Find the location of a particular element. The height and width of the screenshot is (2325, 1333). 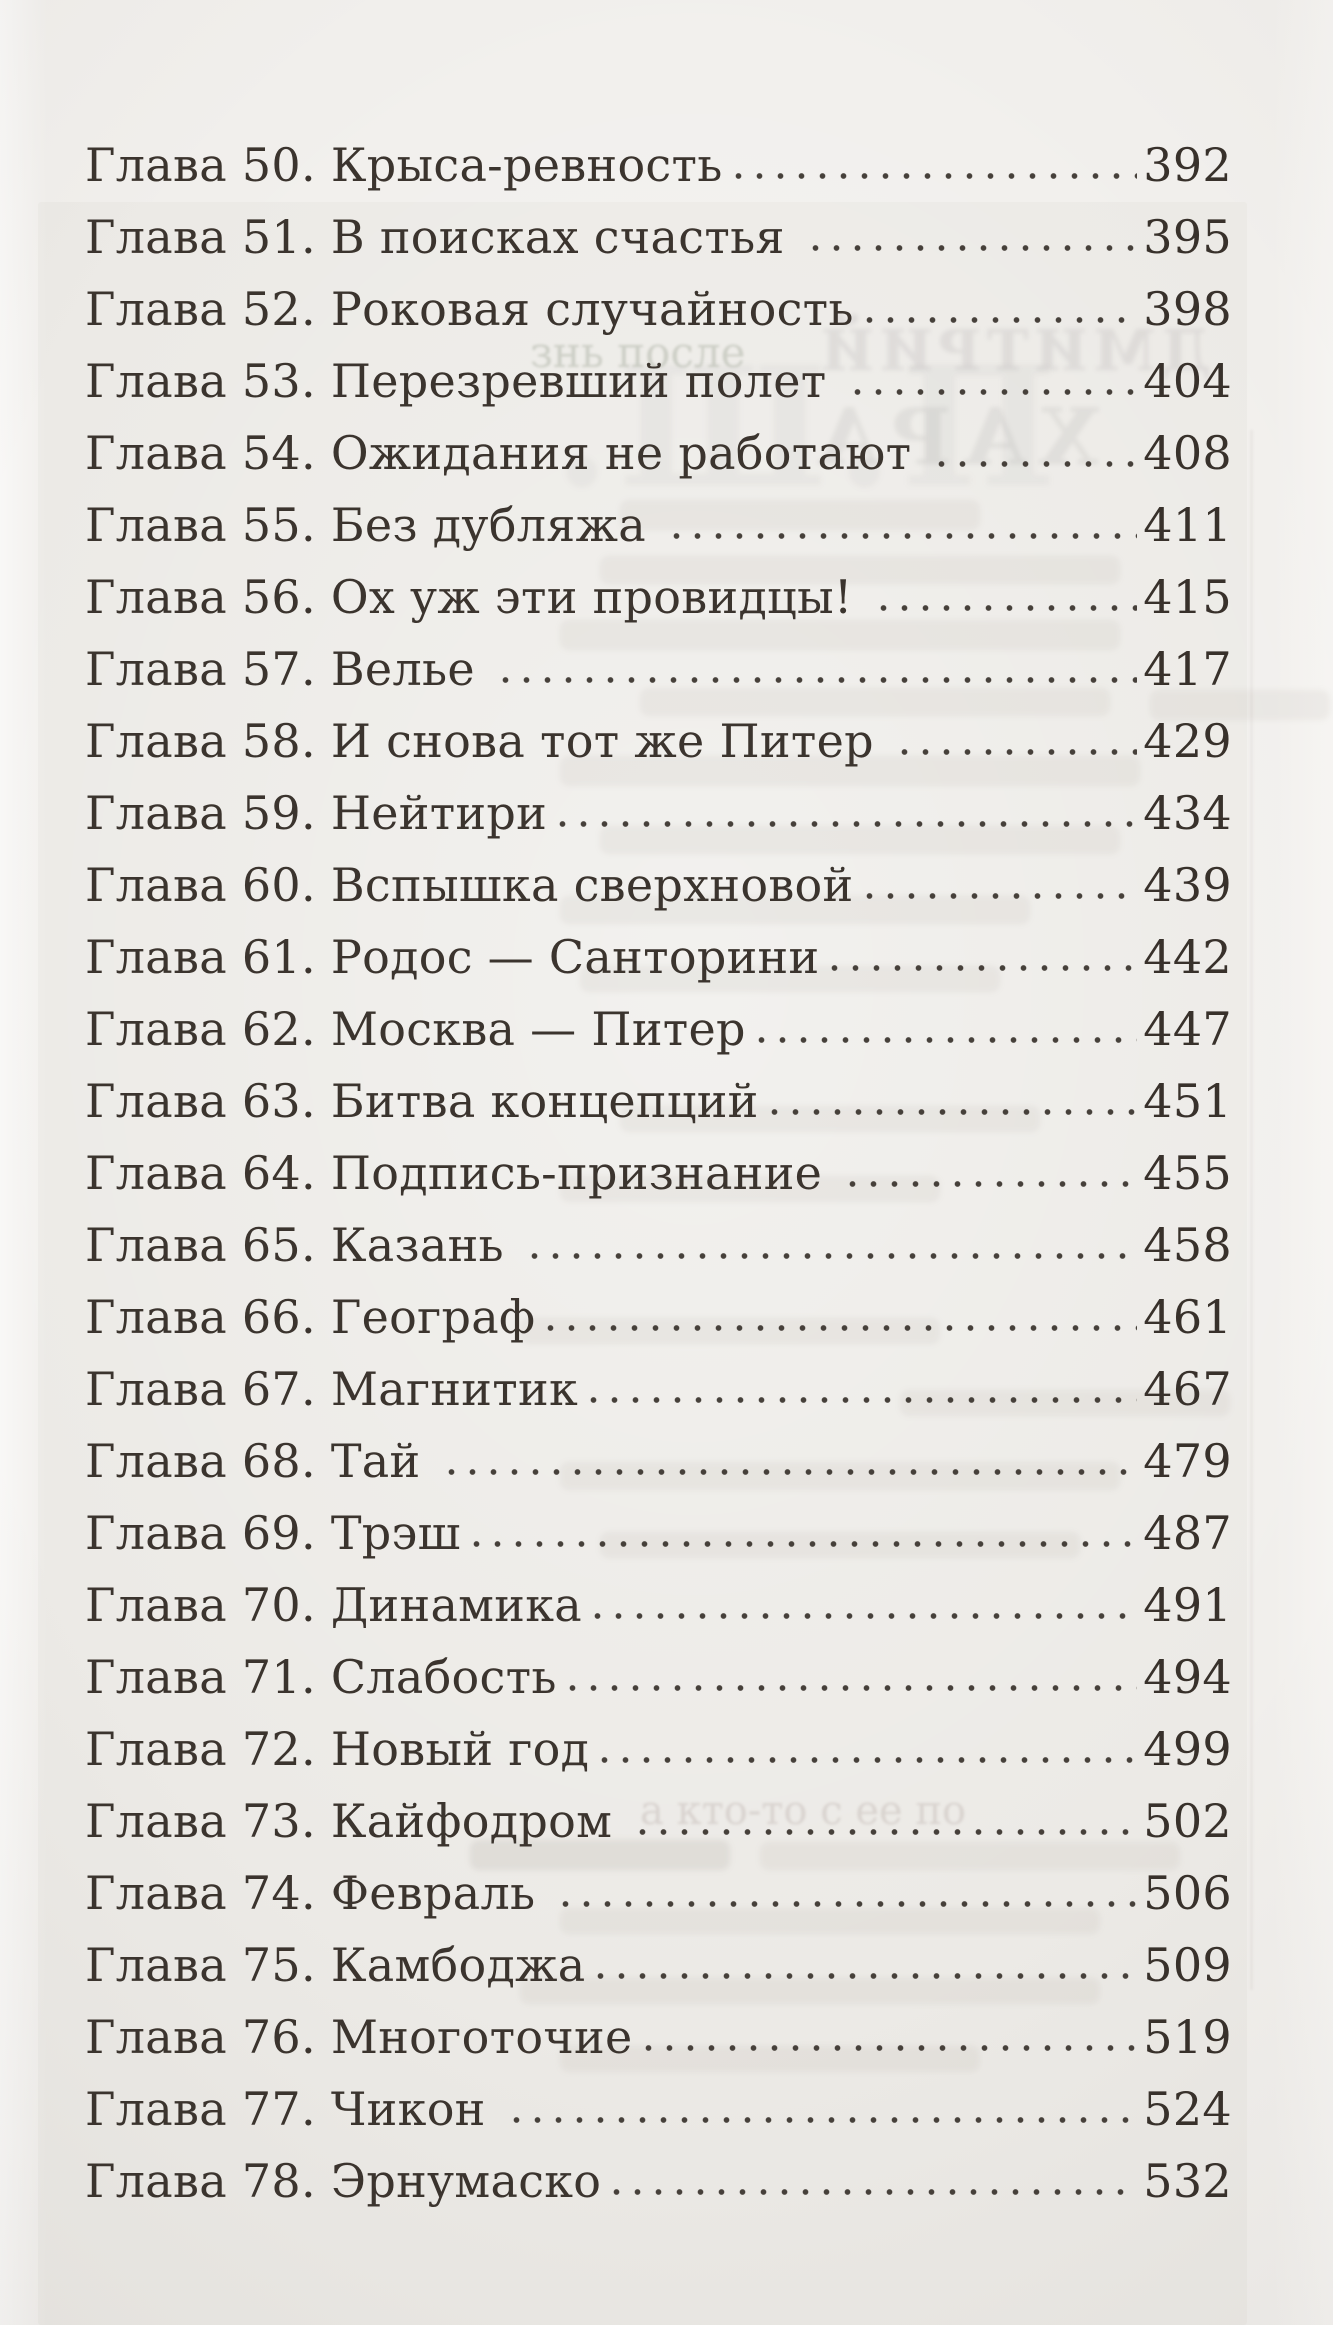

toc-entry: Глава 62. Москва — Питер 447 is located at coordinates (658, 1029).